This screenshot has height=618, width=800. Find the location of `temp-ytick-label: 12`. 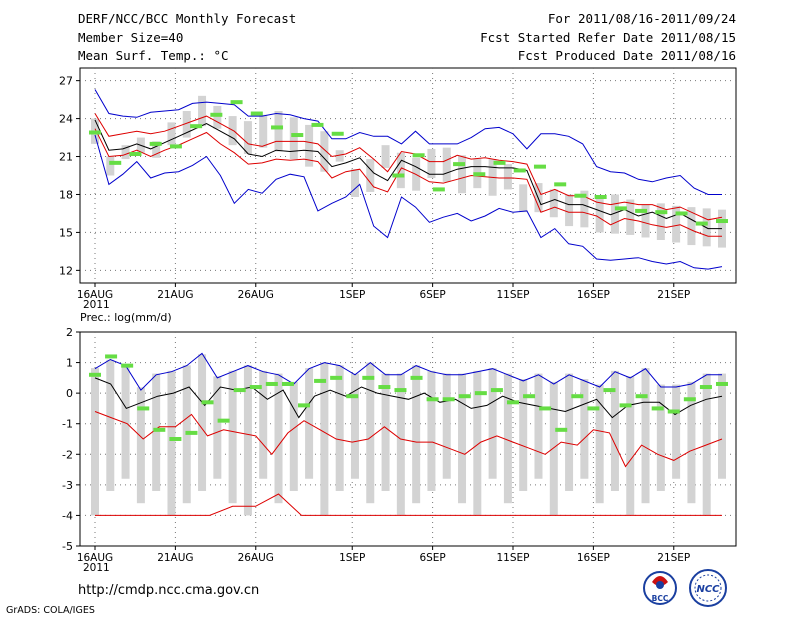

temp-ytick-label: 12 is located at coordinates (66, 270).